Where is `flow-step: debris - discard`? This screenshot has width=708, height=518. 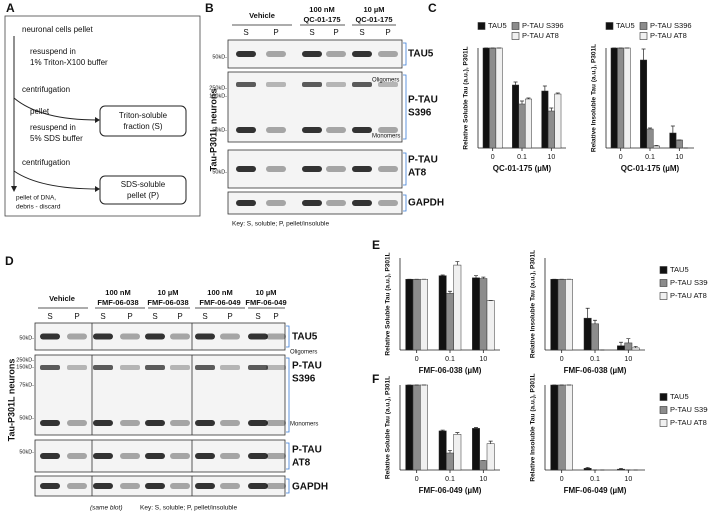
flow-step: debris - discard is located at coordinates (38, 207).